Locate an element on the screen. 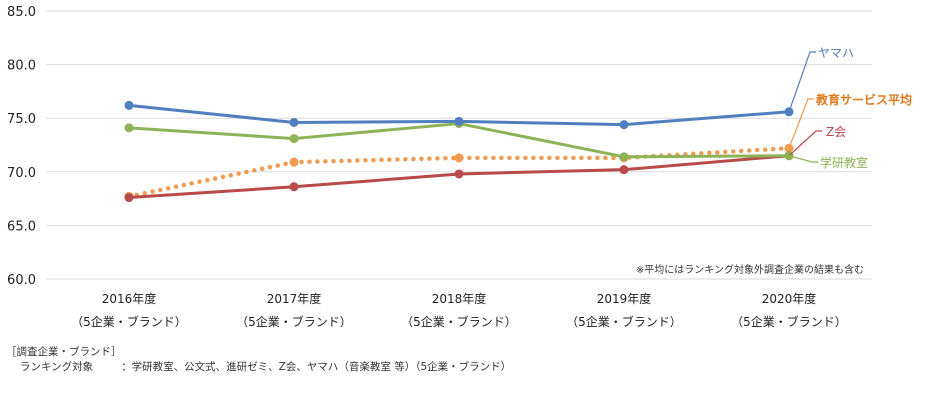  x-tick-label: 2018年度 is located at coordinates (459, 298).